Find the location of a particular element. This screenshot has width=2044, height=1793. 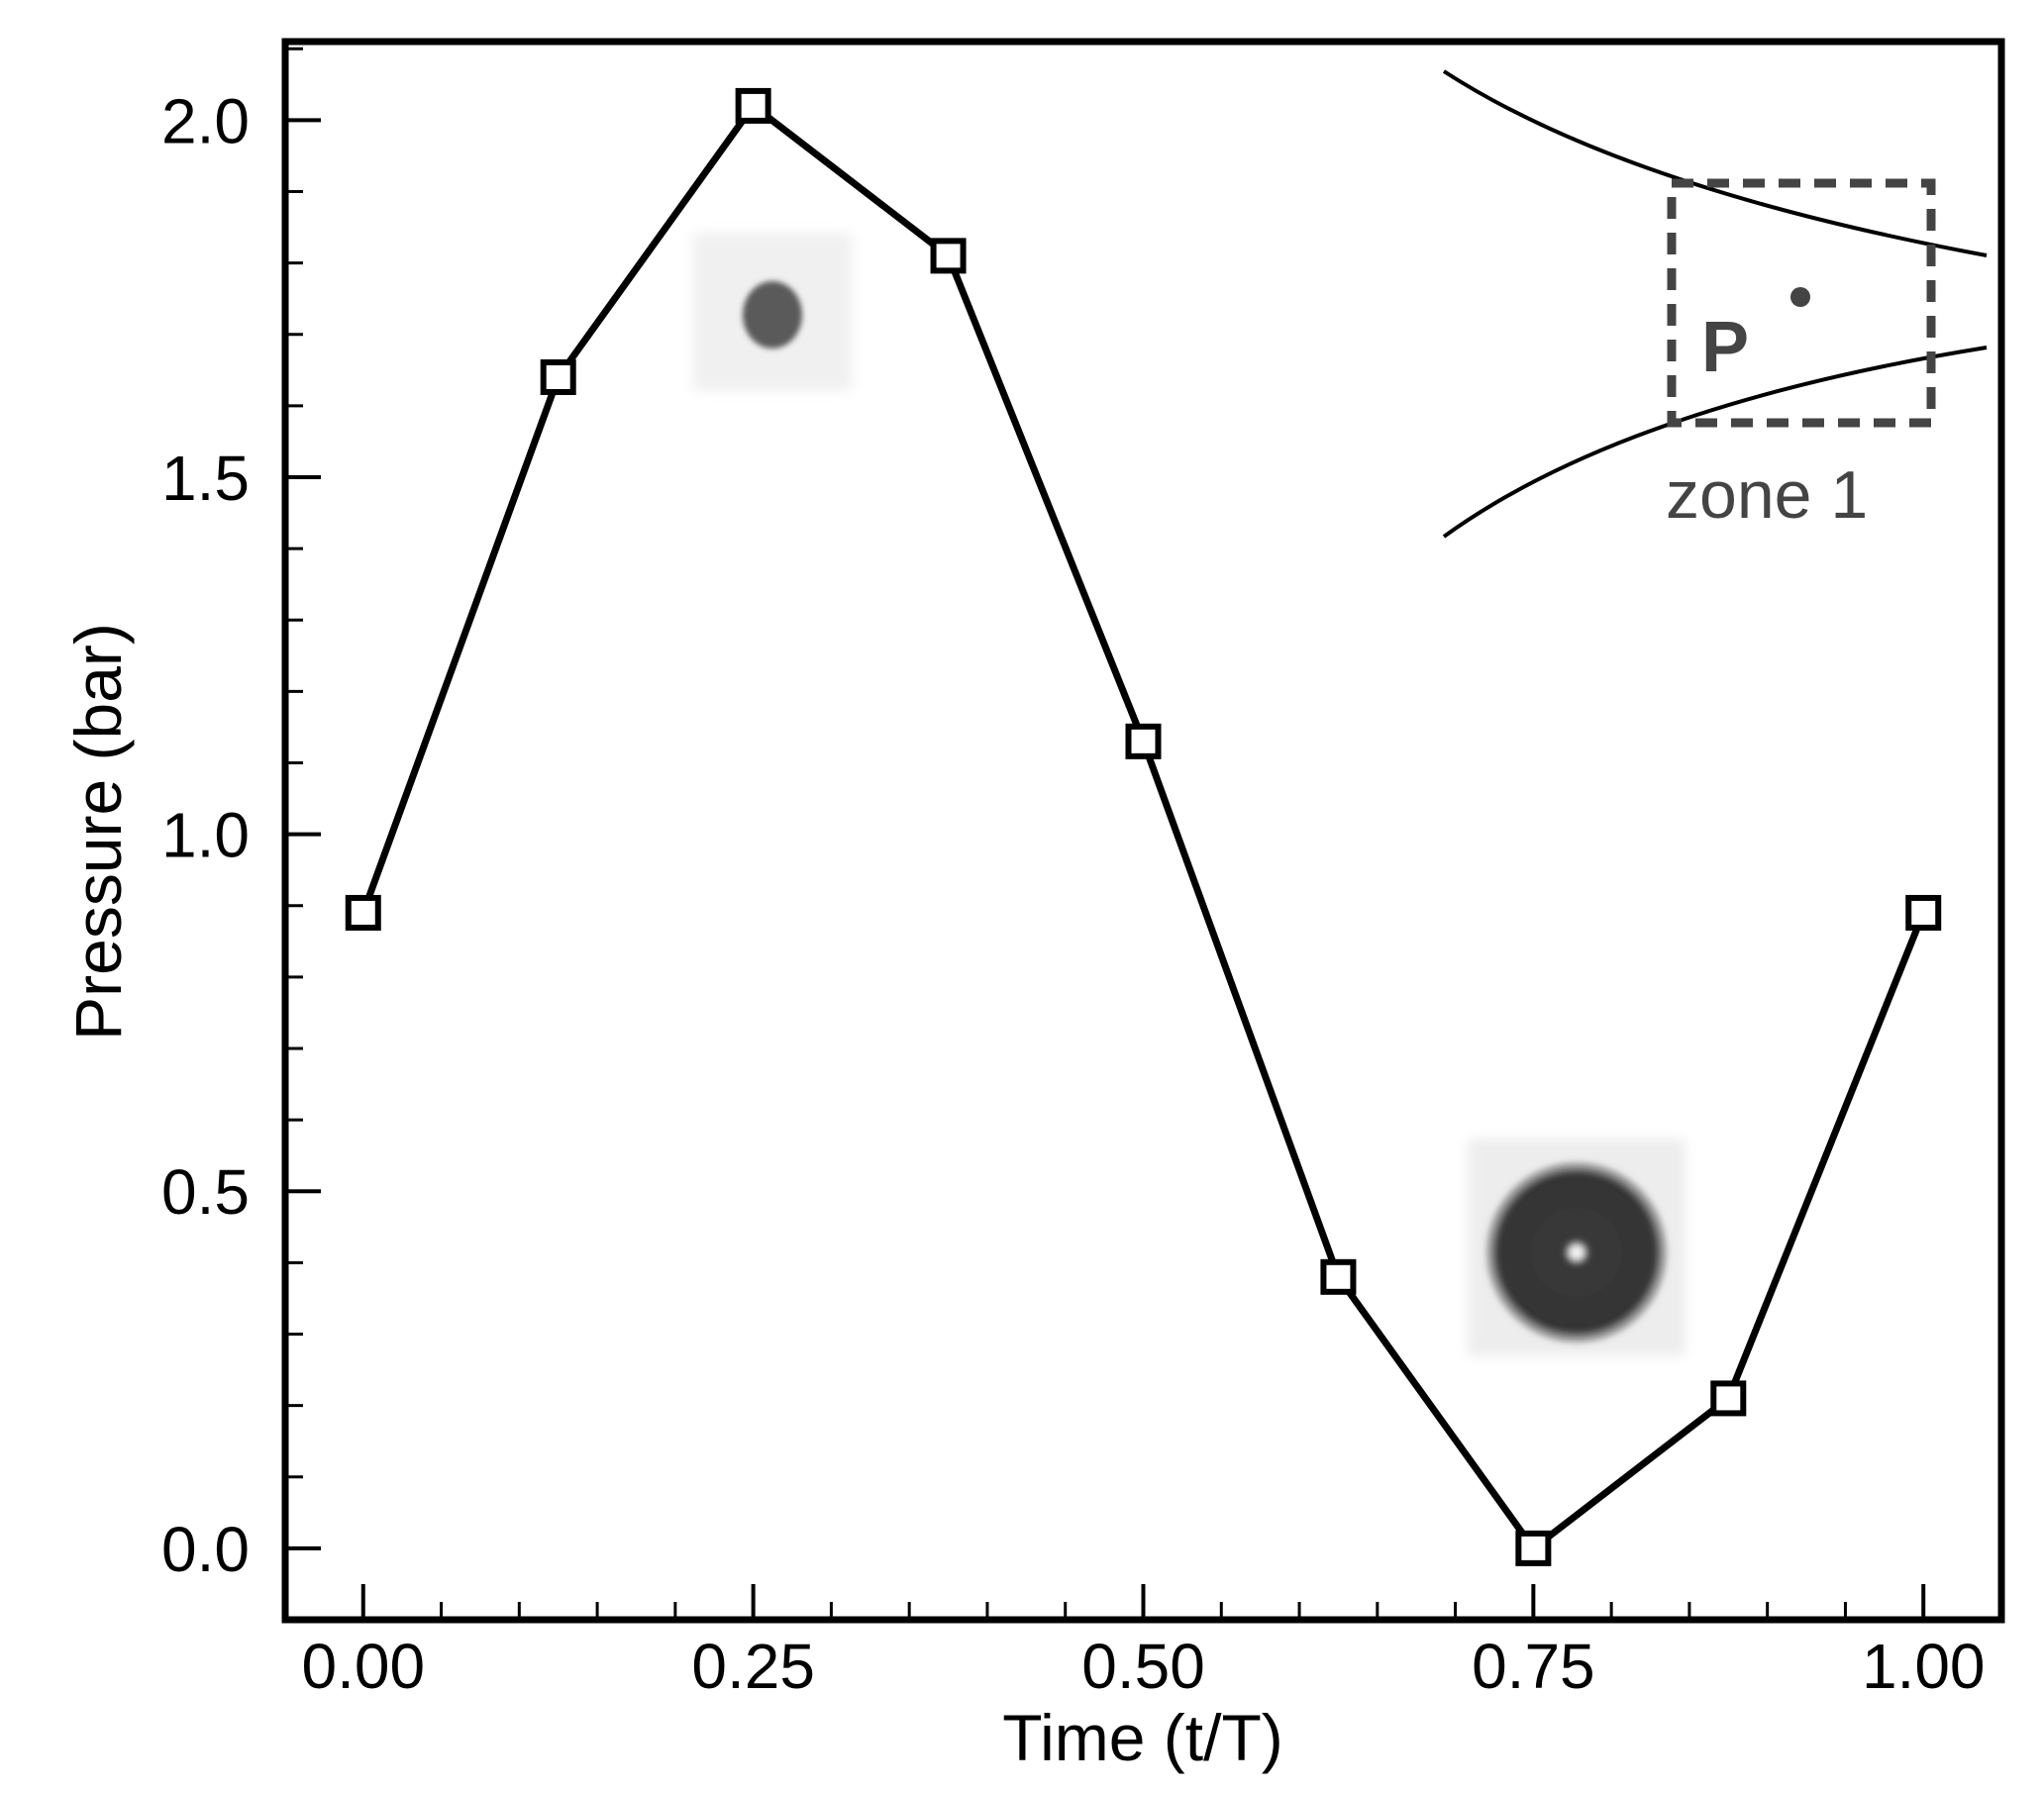

zone-label: zone 1 is located at coordinates (1767, 495).